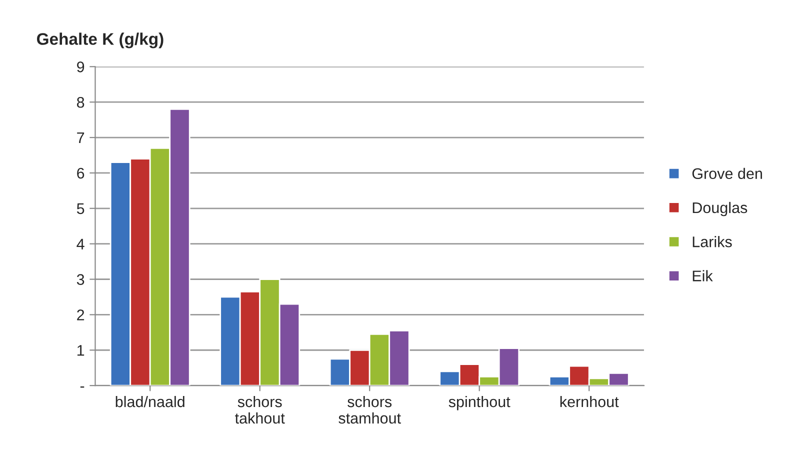  What do you see at coordinates (727, 174) in the screenshot?
I see `legend-label: Grove den` at bounding box center [727, 174].